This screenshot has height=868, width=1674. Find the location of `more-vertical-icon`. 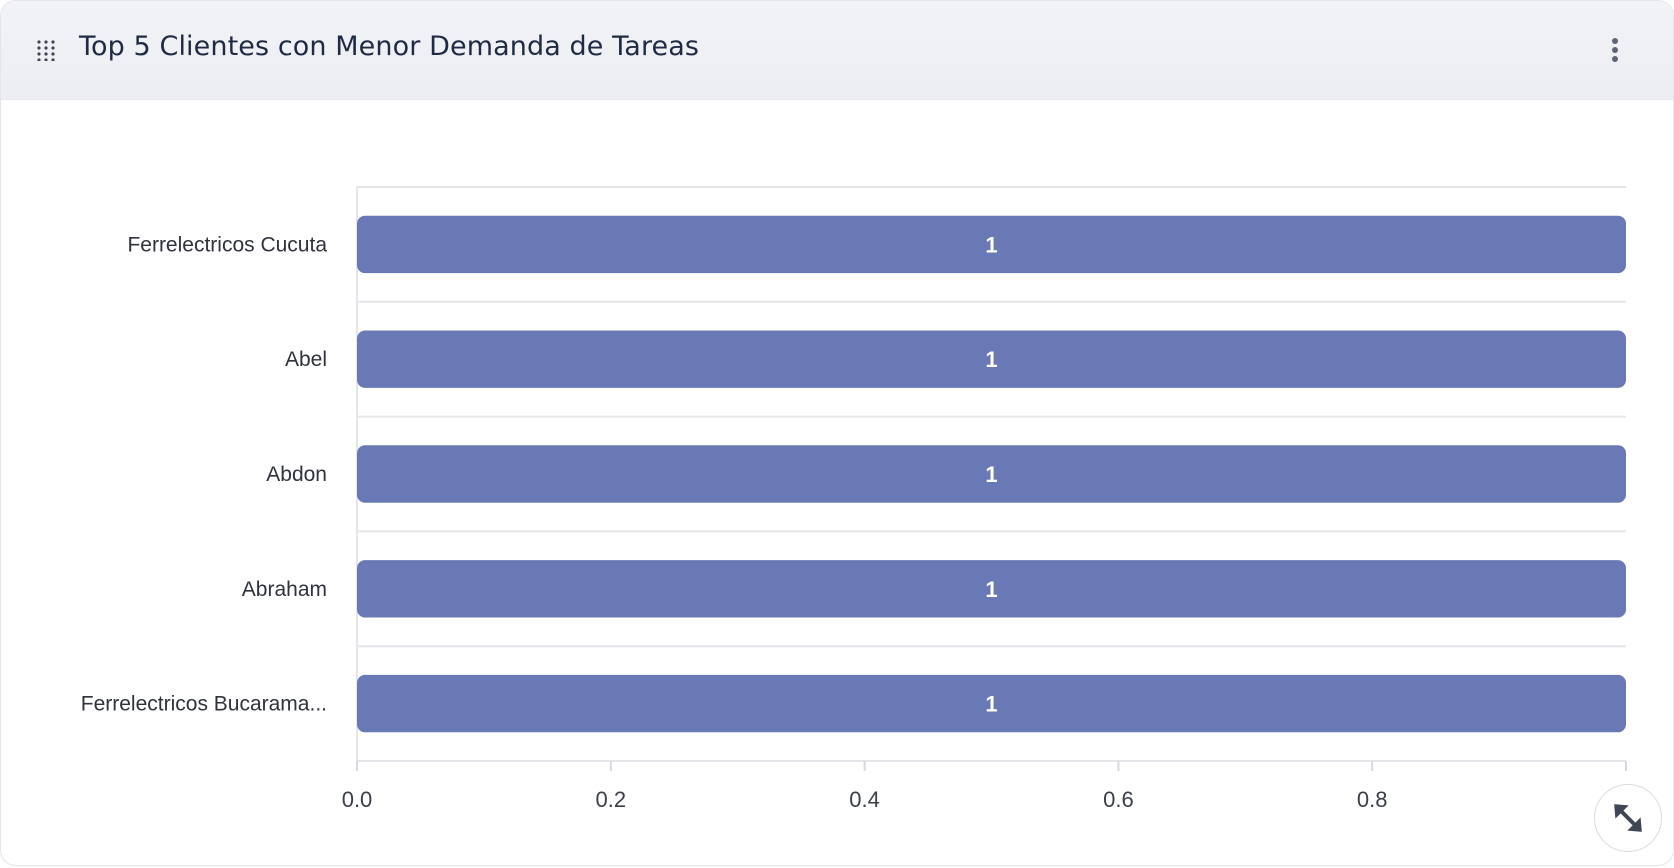

more-vertical-icon is located at coordinates (1615, 50).